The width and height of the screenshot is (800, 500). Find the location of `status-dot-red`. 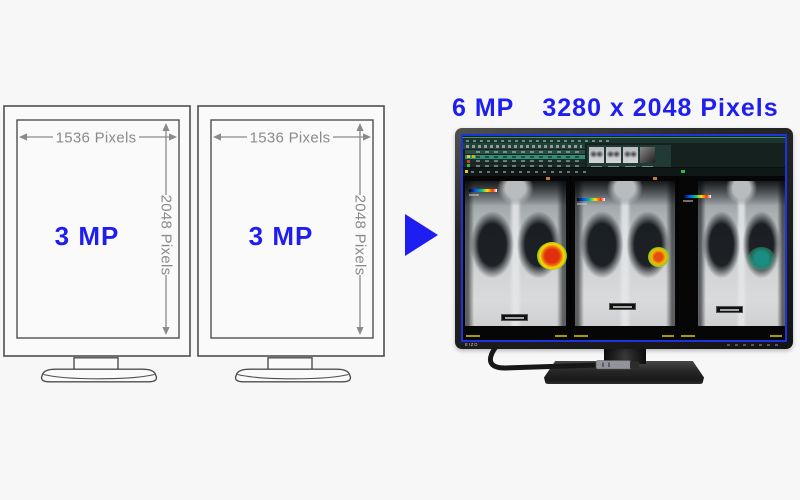

status-dot-red is located at coordinates (468, 161).